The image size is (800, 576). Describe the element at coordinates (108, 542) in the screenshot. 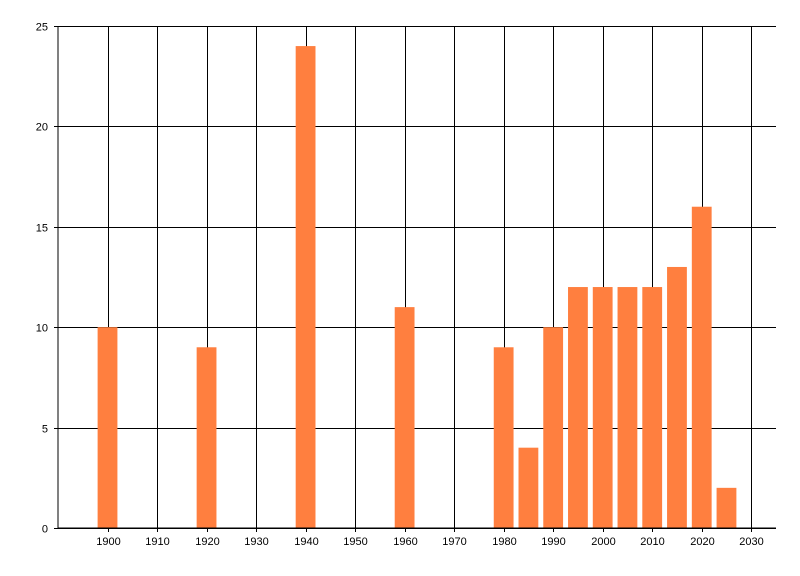

I see `x-tick-label: 1900` at that location.